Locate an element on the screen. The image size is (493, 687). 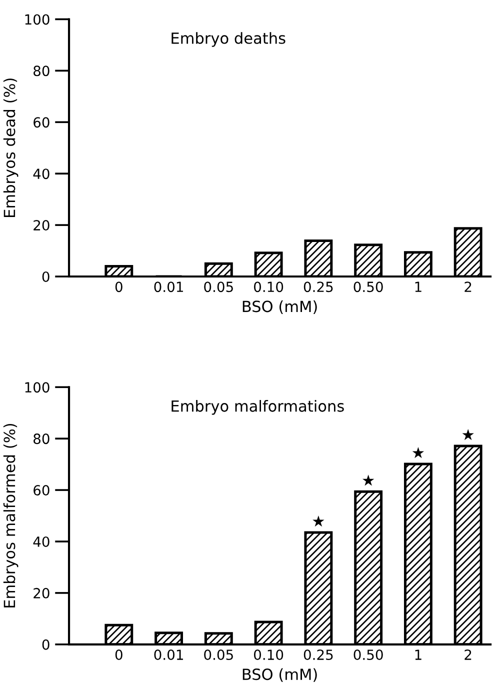
text: Embryo malformations is located at coordinates (258, 407).